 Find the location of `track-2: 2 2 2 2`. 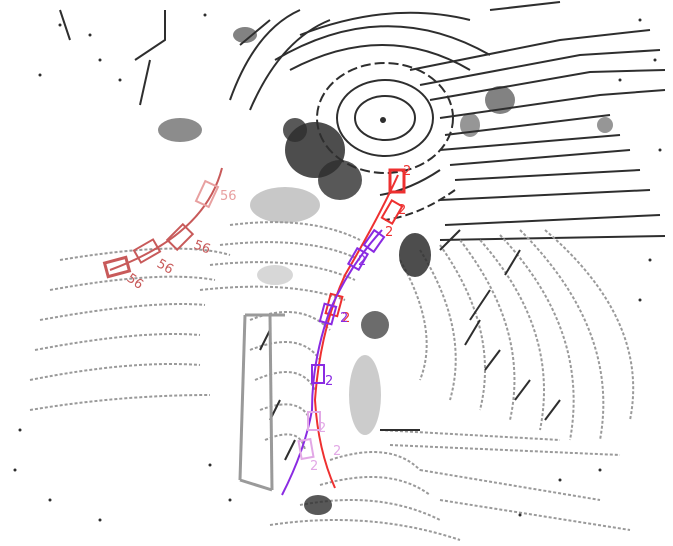

track-2: 2 2 2 2 is located at coordinates (362, 326).